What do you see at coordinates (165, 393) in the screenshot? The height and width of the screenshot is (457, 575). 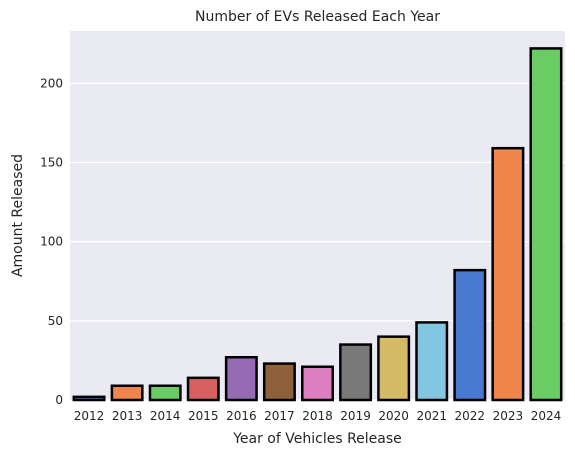 I see `bar-2014` at bounding box center [165, 393].